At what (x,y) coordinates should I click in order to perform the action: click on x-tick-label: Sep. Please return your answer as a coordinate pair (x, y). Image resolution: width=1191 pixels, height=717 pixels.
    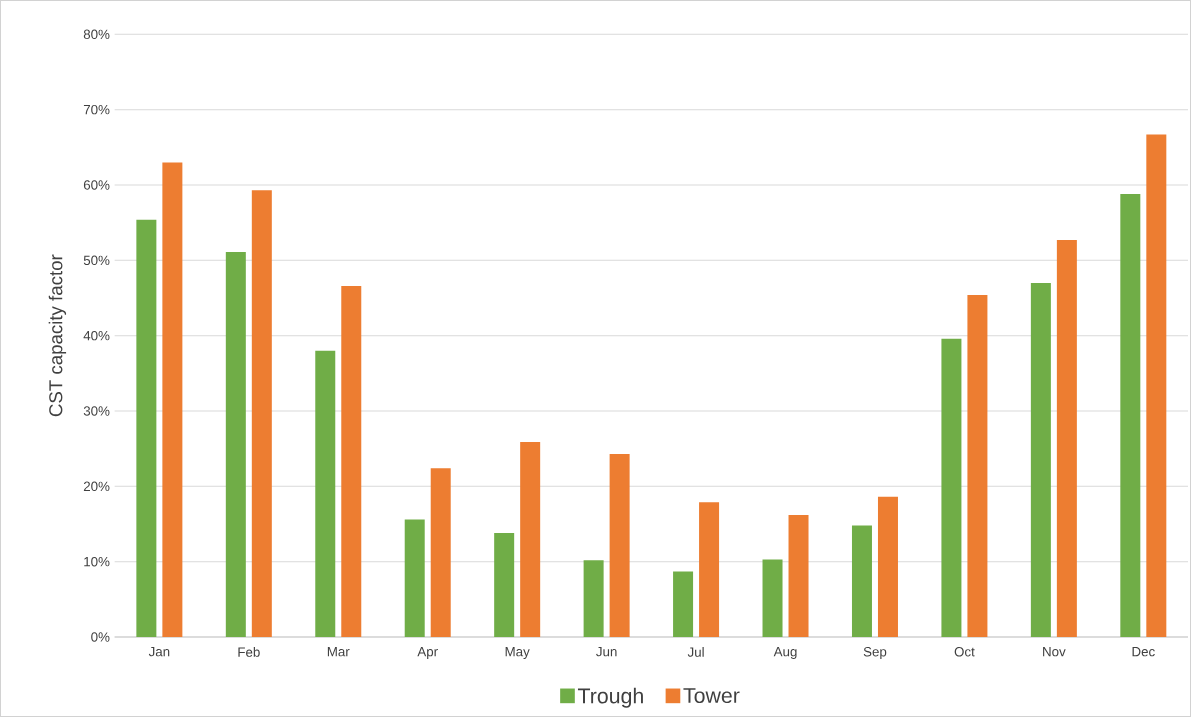
    Looking at the image, I should click on (875, 653).